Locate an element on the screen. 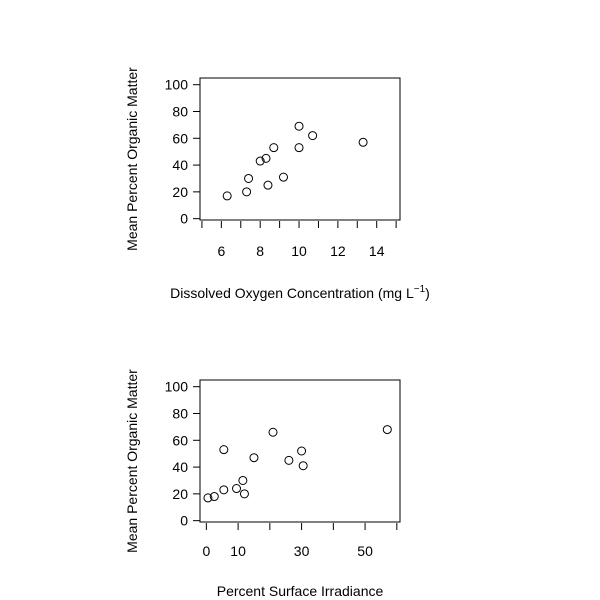  x-tick-label: 0 is located at coordinates (206, 551).